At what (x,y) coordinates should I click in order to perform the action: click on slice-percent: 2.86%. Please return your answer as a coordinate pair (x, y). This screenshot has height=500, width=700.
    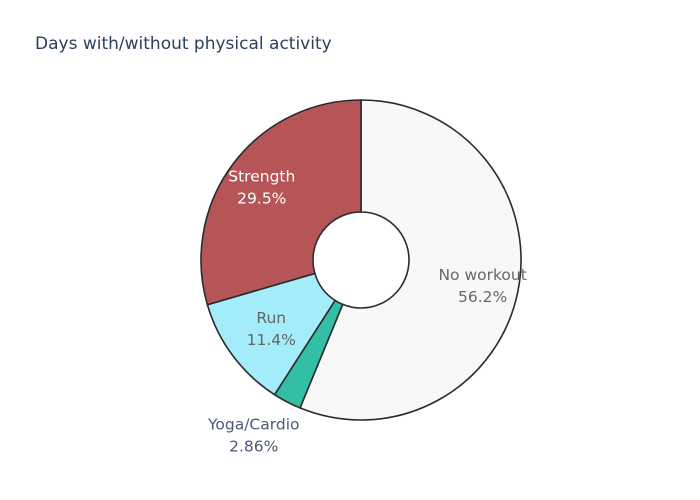
    Looking at the image, I should click on (253, 447).